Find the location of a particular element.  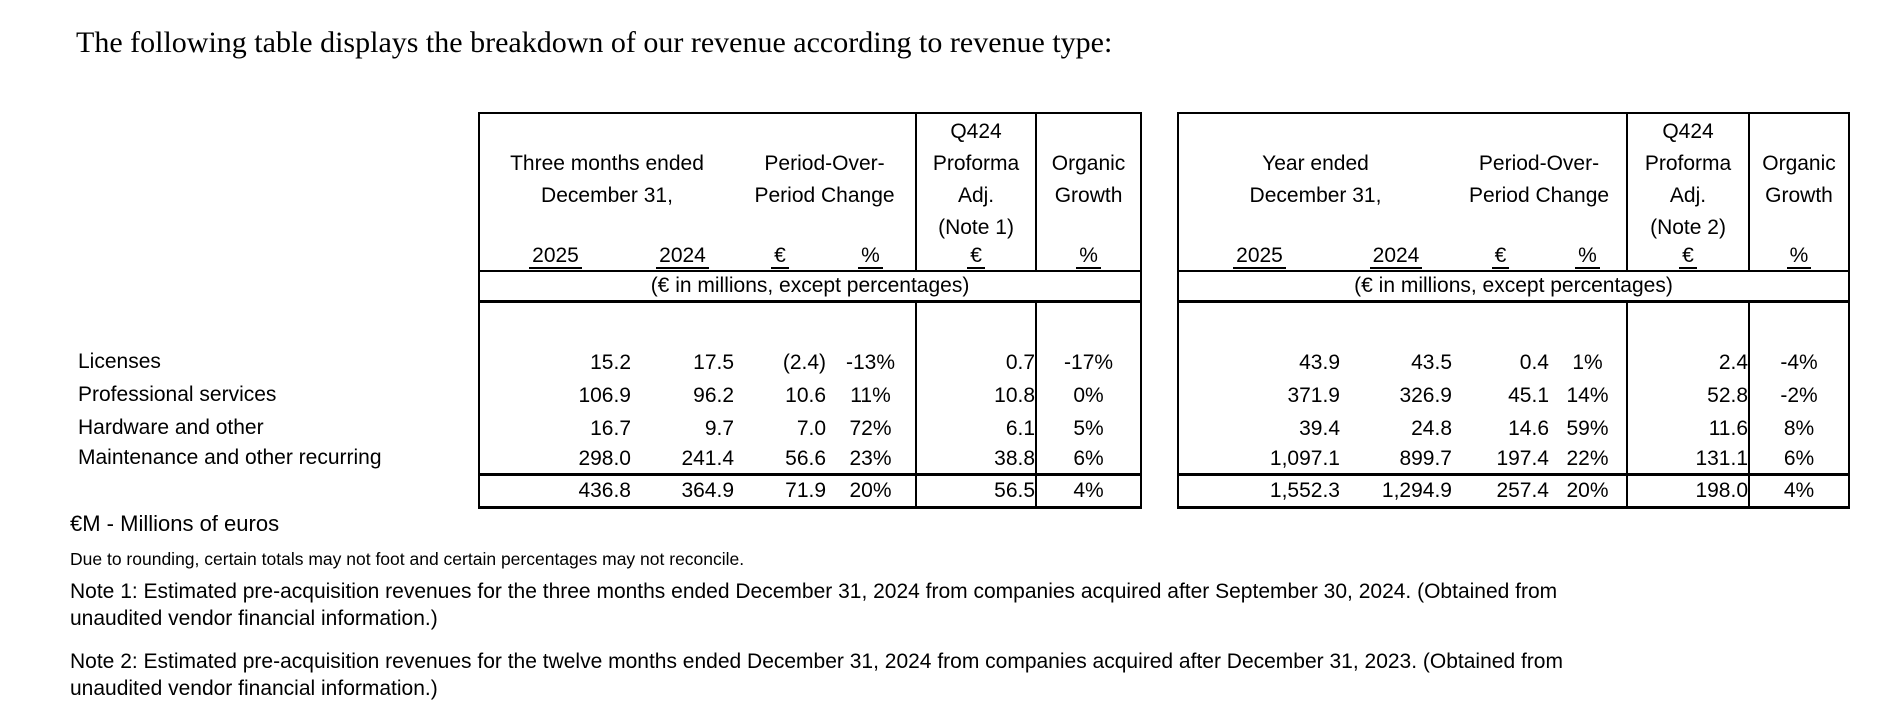

year-proforma-line4: (Note 2) is located at coordinates (1688, 227).